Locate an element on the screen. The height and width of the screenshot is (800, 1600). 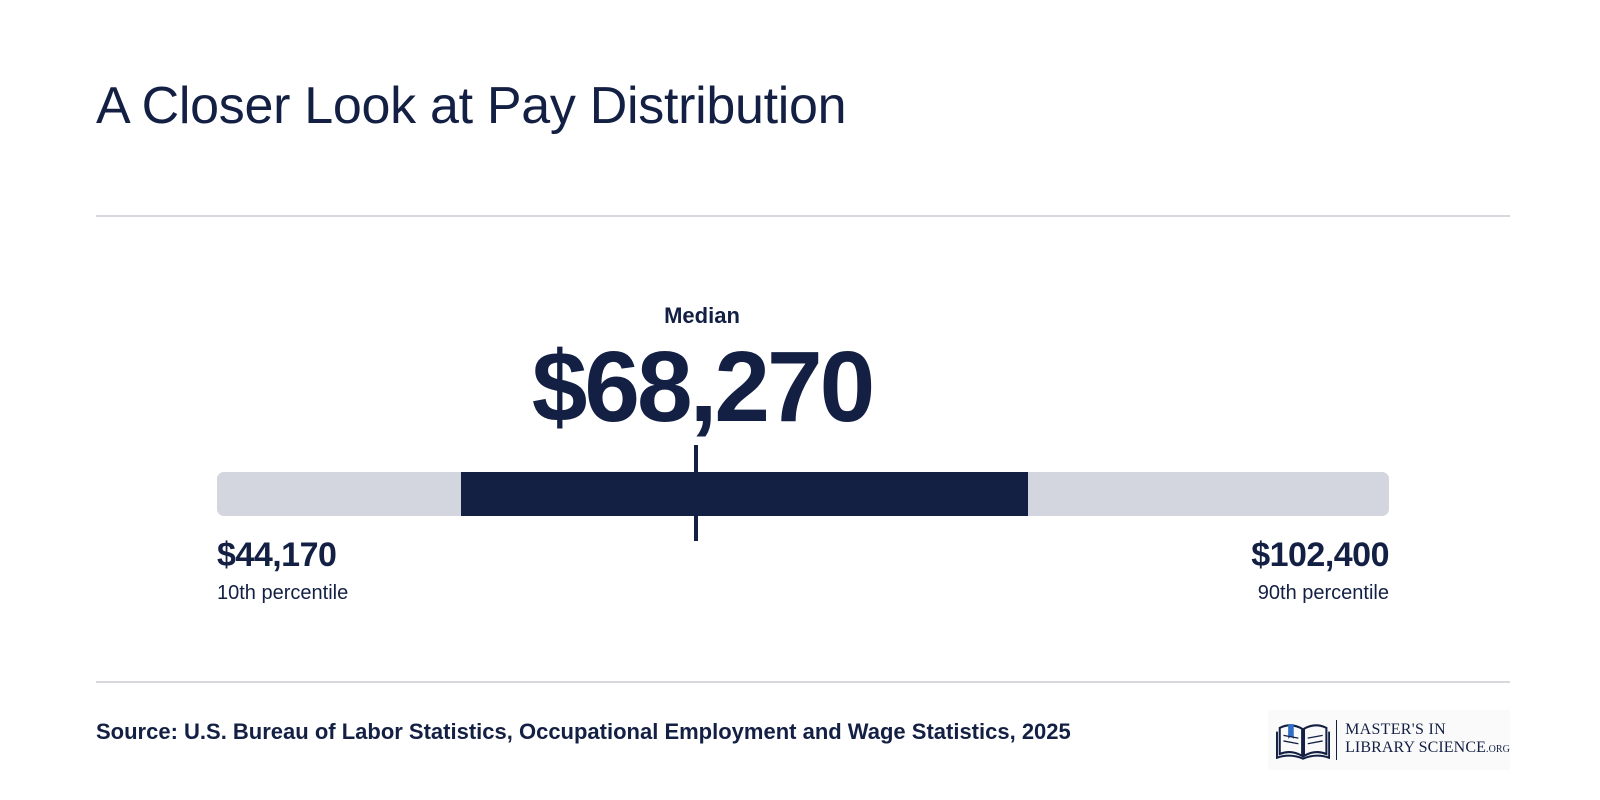
high-label: 90th percentile is located at coordinates (1323, 593).